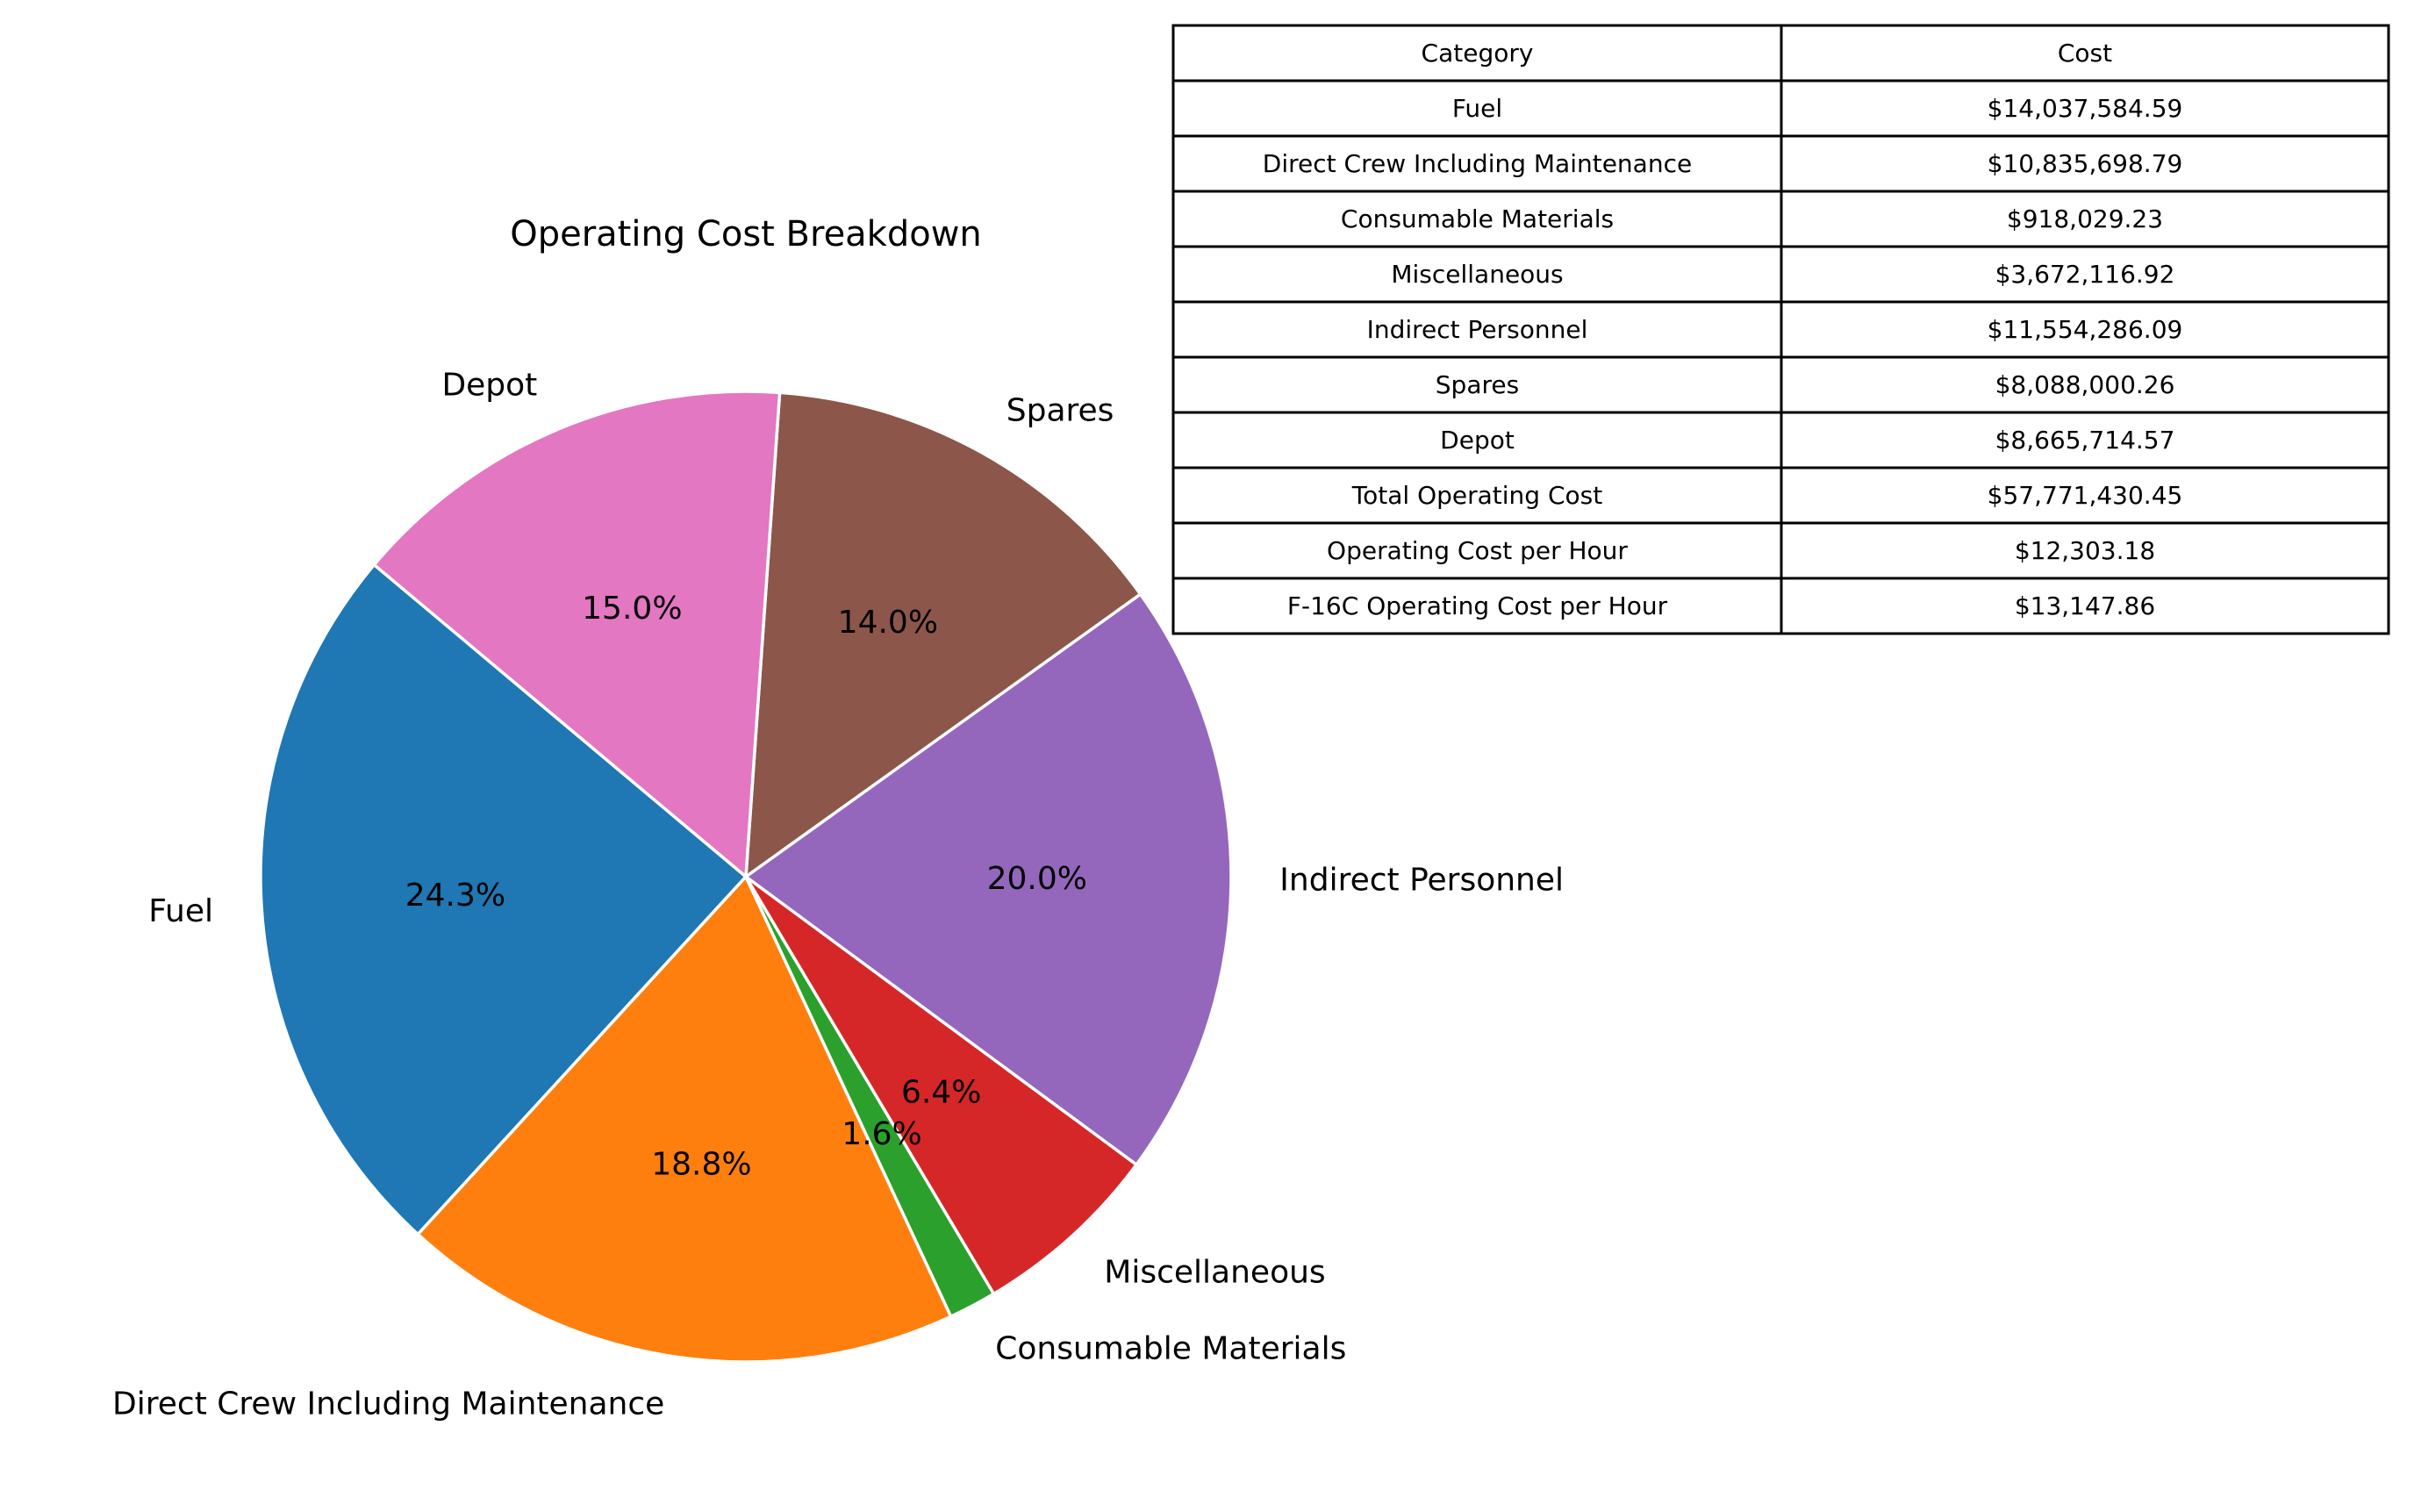 Image resolution: width=2414 pixels, height=1512 pixels. Describe the element at coordinates (1037, 879) in the screenshot. I see `percent-label: 20.0%` at that location.